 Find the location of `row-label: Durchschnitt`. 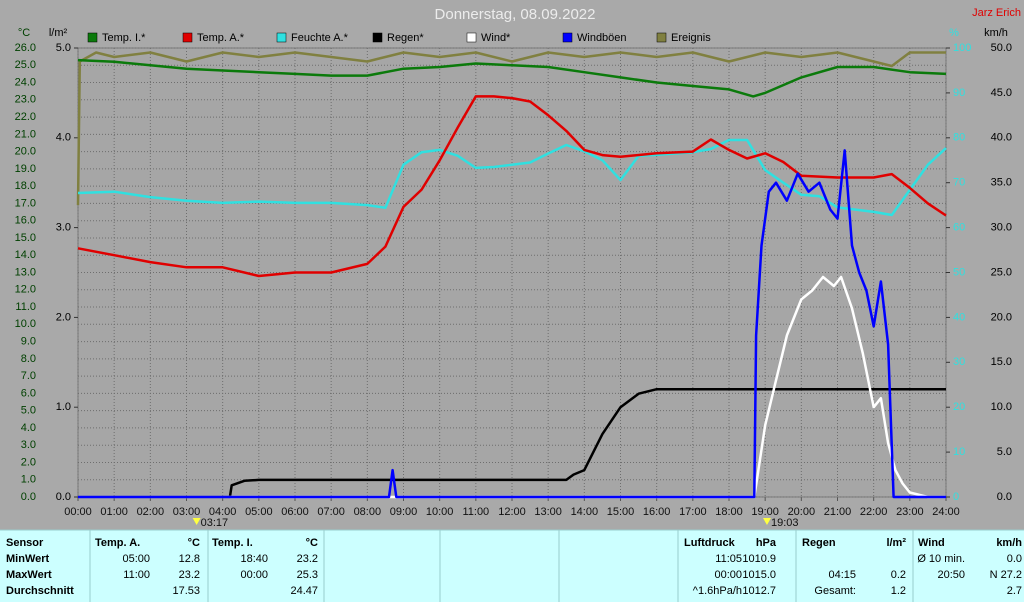

row-label: Durchschnitt is located at coordinates (40, 591).